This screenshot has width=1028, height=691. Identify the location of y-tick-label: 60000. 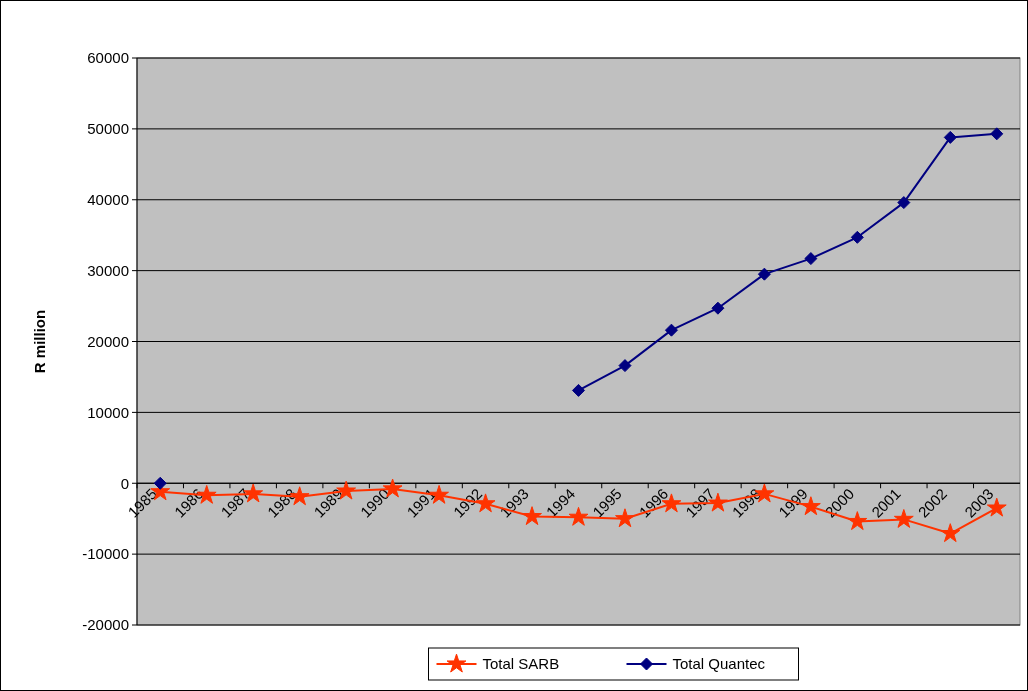
(108, 58).